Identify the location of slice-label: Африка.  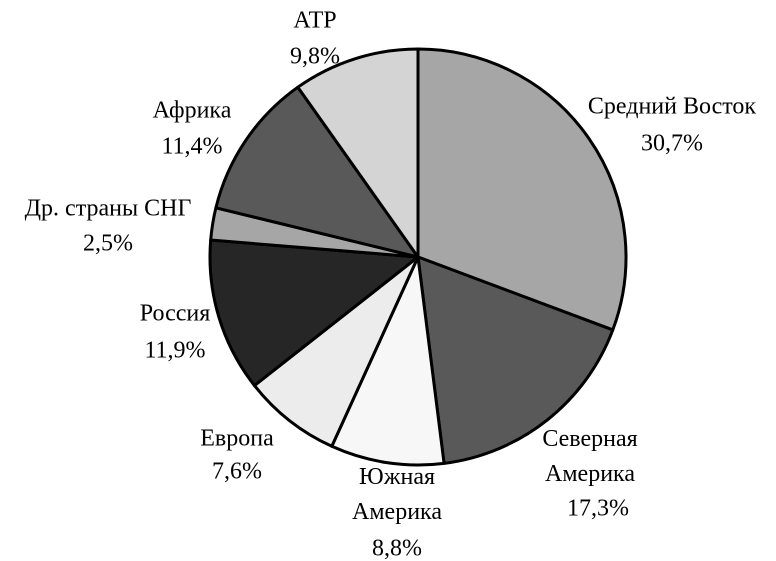
(192, 111).